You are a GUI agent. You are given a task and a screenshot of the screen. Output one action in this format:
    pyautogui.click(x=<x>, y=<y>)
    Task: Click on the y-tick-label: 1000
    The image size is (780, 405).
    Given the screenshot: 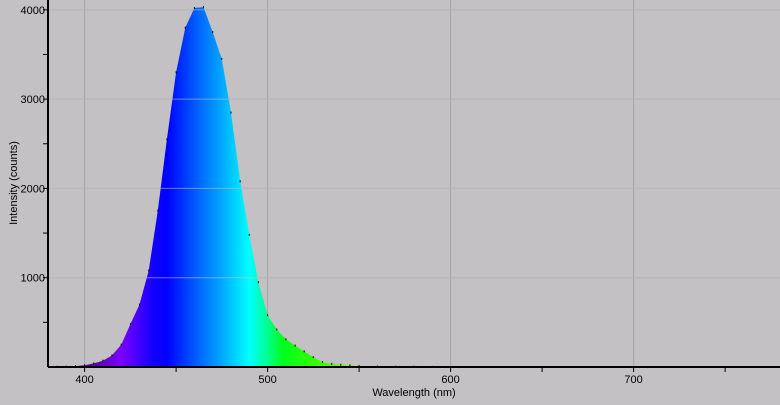 What is the action you would take?
    pyautogui.click(x=33, y=279)
    